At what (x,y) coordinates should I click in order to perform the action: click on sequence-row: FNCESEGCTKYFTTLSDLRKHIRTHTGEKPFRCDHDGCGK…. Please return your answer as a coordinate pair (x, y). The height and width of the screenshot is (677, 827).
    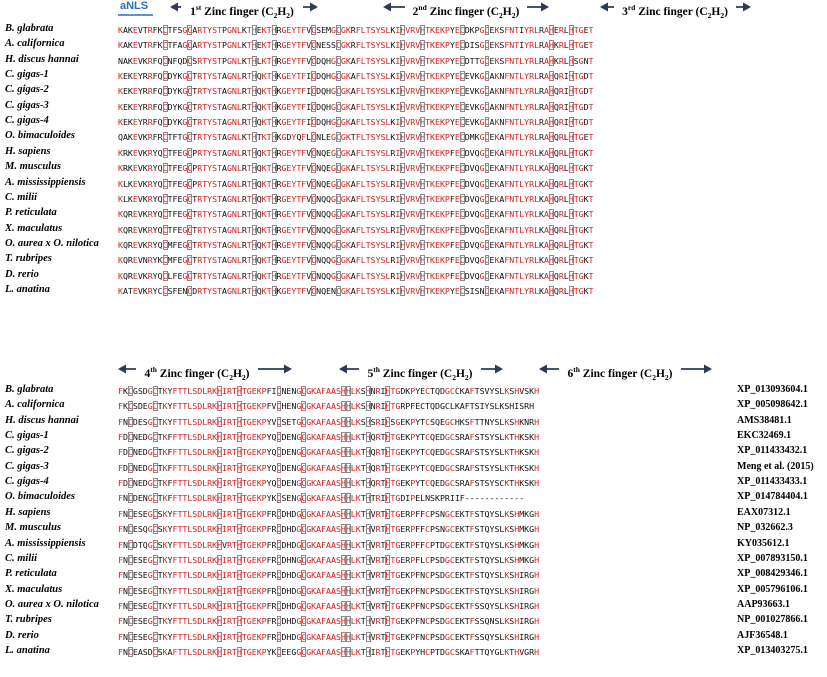
    Looking at the image, I should click on (328, 637).